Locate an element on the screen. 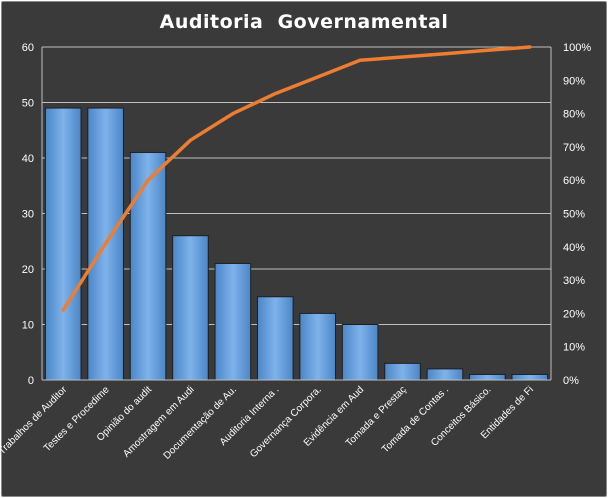  y2-tick-label: 10% is located at coordinates (574, 348).